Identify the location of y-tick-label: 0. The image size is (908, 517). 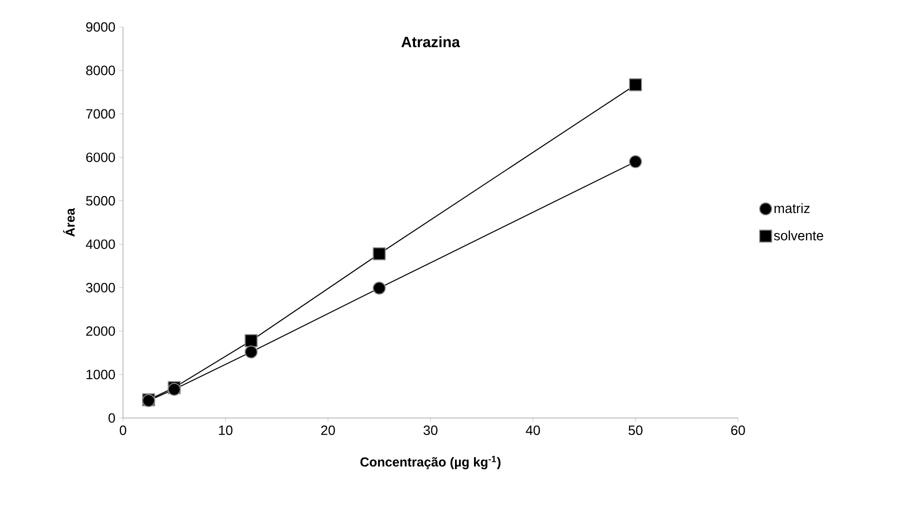
(111, 418).